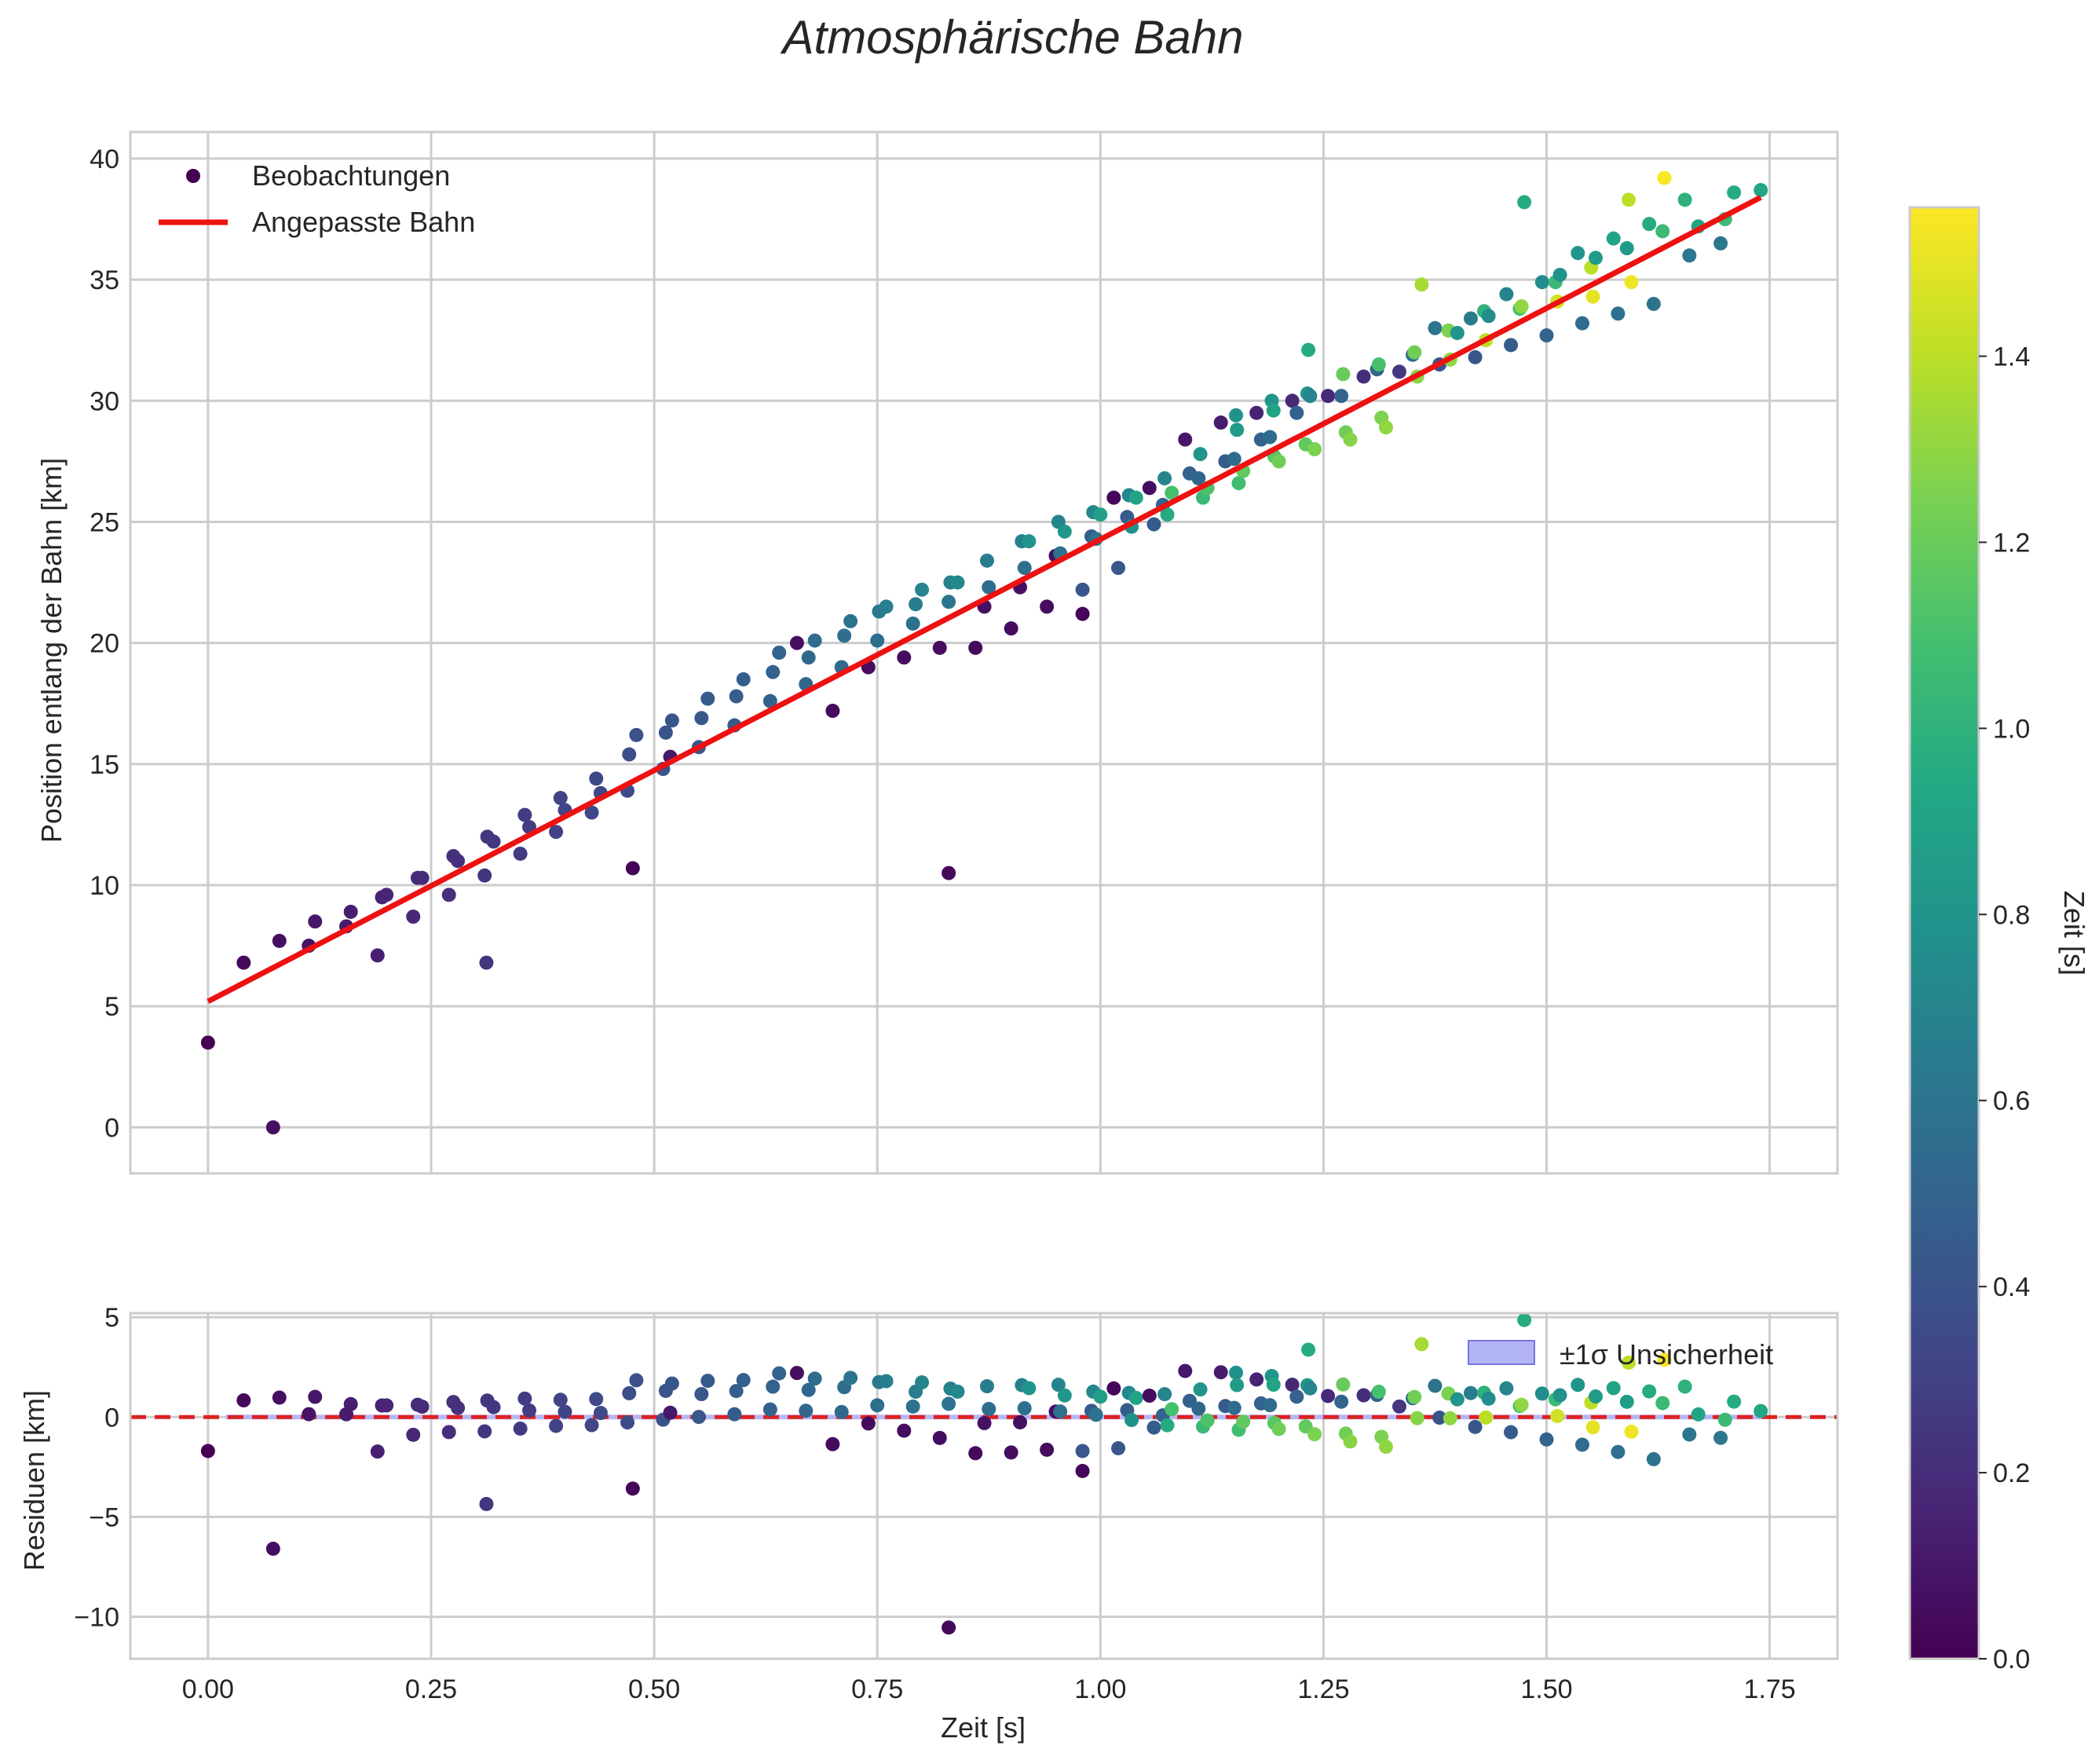  Describe the element at coordinates (877, 1689) in the screenshot. I see `x-tick-label: 0.75` at that location.